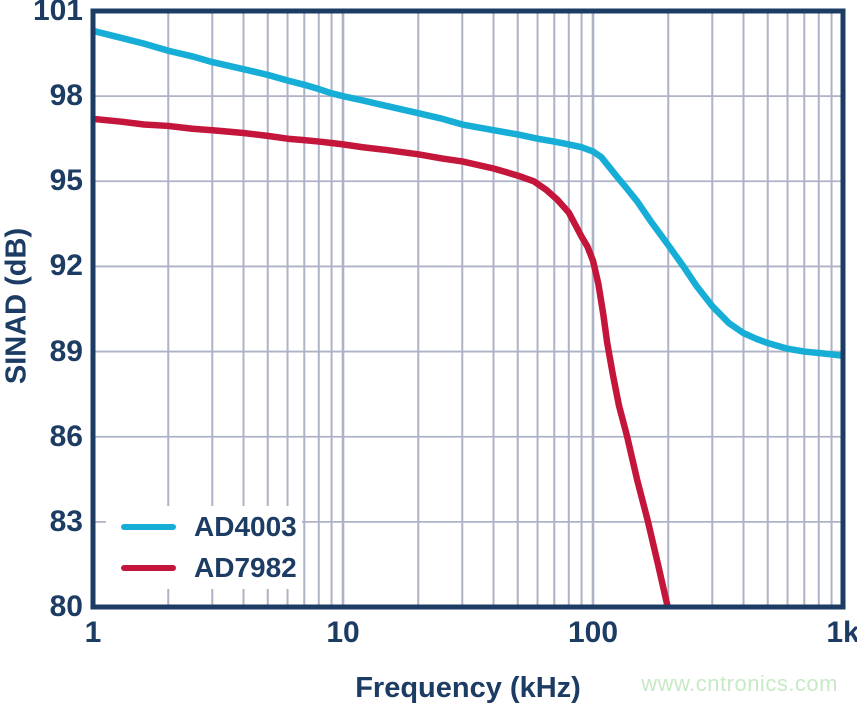 Image resolution: width=857 pixels, height=703 pixels. I want to click on y-tick-label: 86, so click(66, 436).